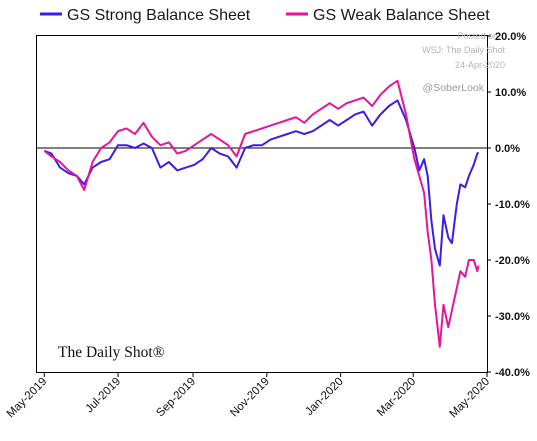 Image resolution: width=537 pixels, height=441 pixels. I want to click on y-tick-label: -30.0%, so click(512, 317).